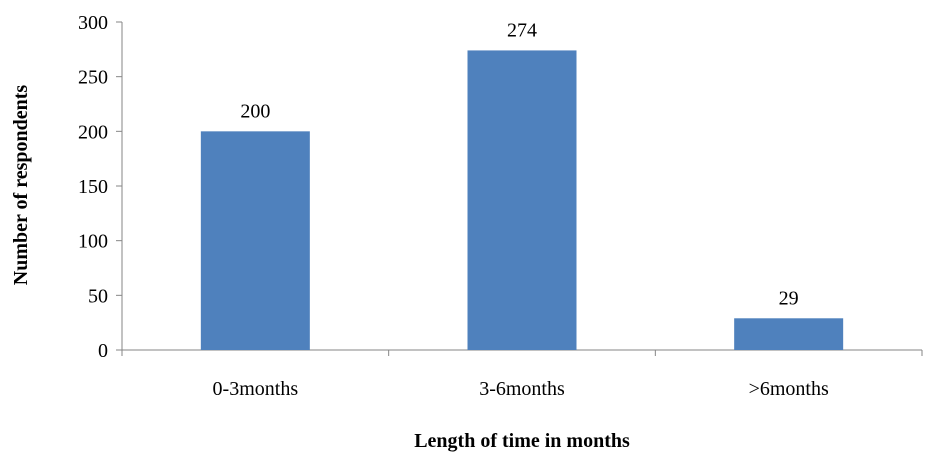  I want to click on y-tick-label: 100, so click(93, 242).